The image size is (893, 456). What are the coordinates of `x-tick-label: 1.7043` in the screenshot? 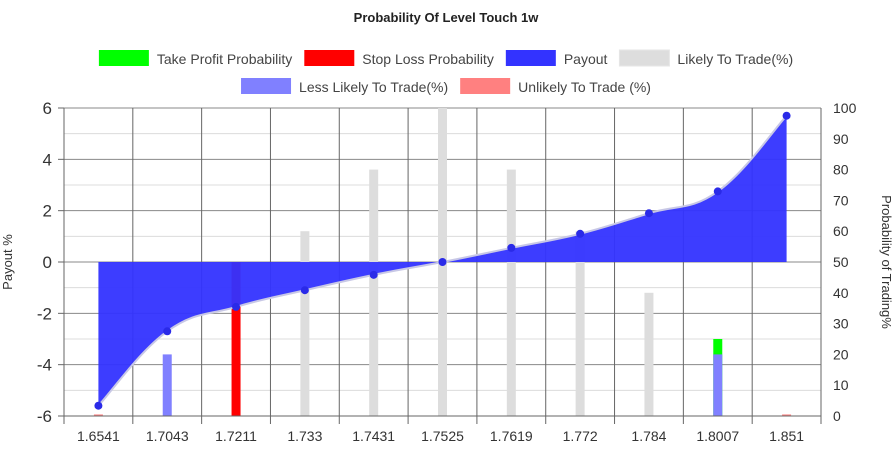 It's located at (167, 436).